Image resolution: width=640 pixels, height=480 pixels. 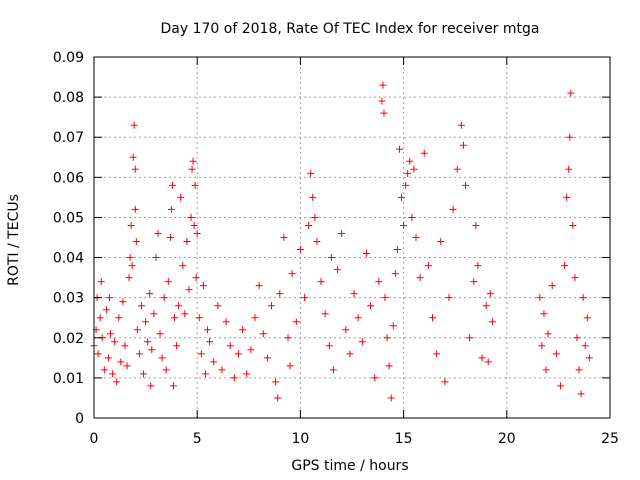 What do you see at coordinates (68, 379) in the screenshot?
I see `y-tick-label: 0.01` at bounding box center [68, 379].